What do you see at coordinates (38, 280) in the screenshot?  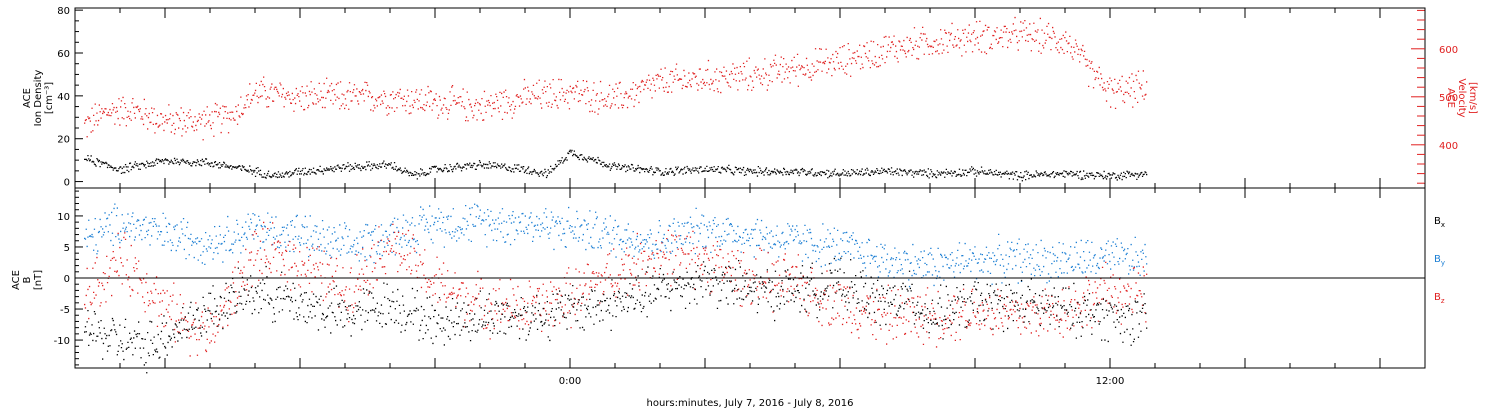 I see `b-axis-label: [nT]` at bounding box center [38, 280].